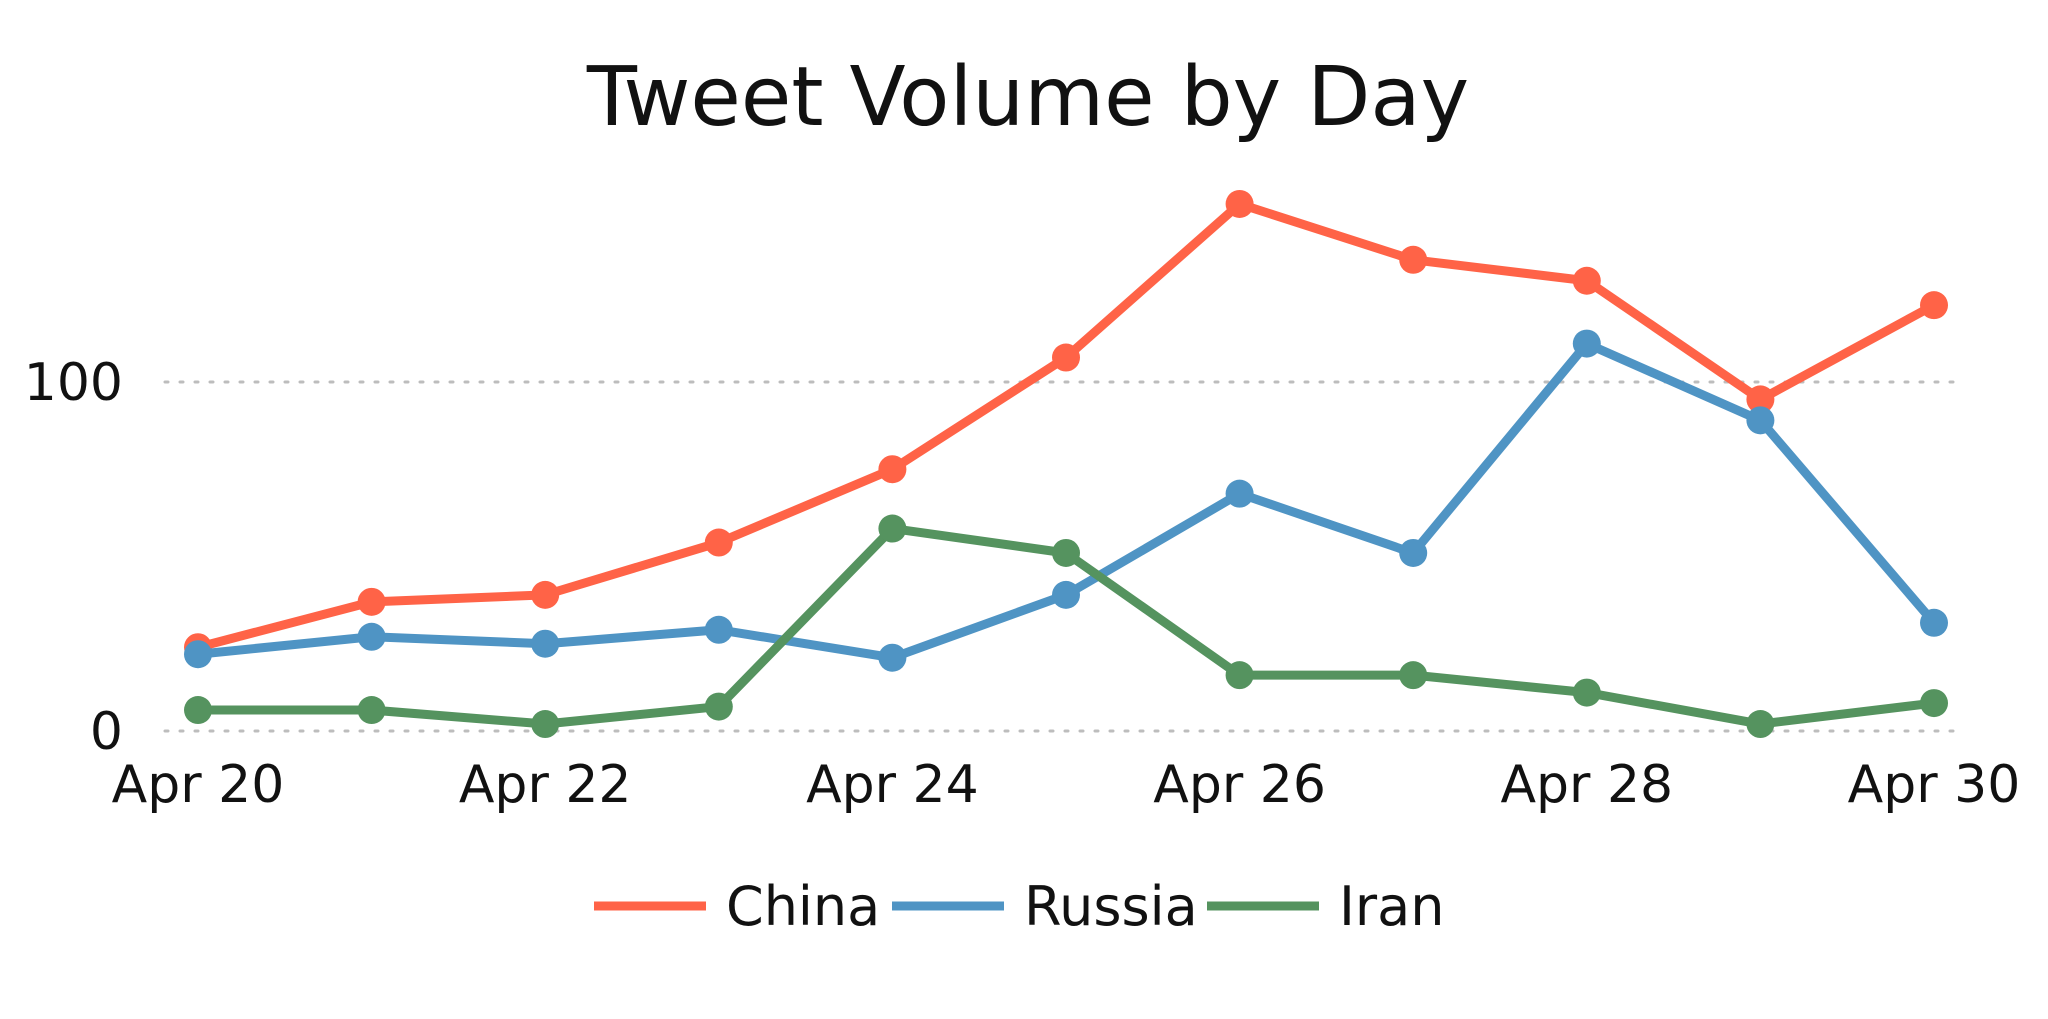  What do you see at coordinates (198, 785) in the screenshot?
I see `x-tick-label: Apr 20` at bounding box center [198, 785].